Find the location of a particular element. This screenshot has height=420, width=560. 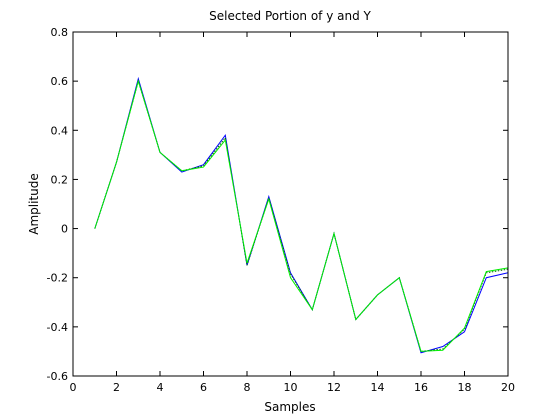

y-tick-label: 0.2 is located at coordinates (60, 179).